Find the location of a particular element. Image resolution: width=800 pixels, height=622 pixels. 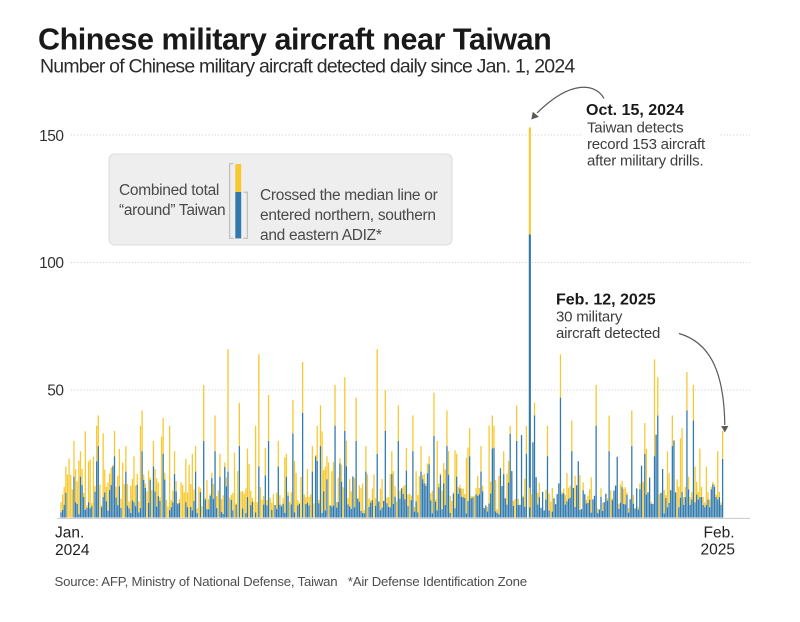

svg-text: Jan. is located at coordinates (69, 533).